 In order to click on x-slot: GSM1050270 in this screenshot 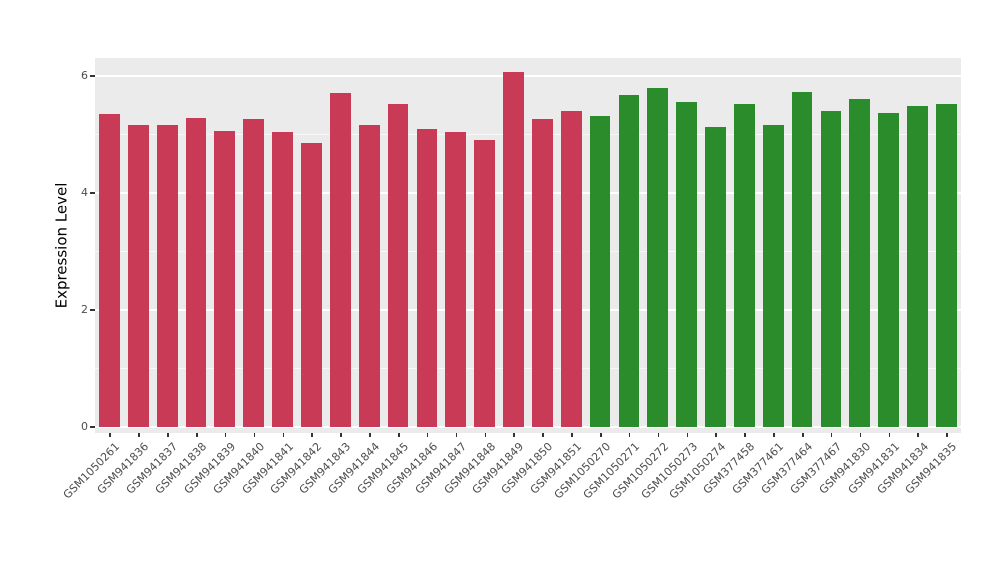, I will do `click(583, 498)`.